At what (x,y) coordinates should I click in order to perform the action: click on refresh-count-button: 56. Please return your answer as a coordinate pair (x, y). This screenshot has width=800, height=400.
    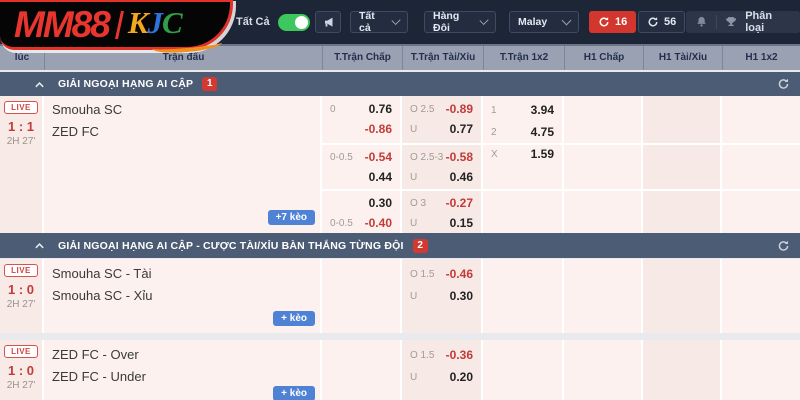
    Looking at the image, I should click on (662, 22).